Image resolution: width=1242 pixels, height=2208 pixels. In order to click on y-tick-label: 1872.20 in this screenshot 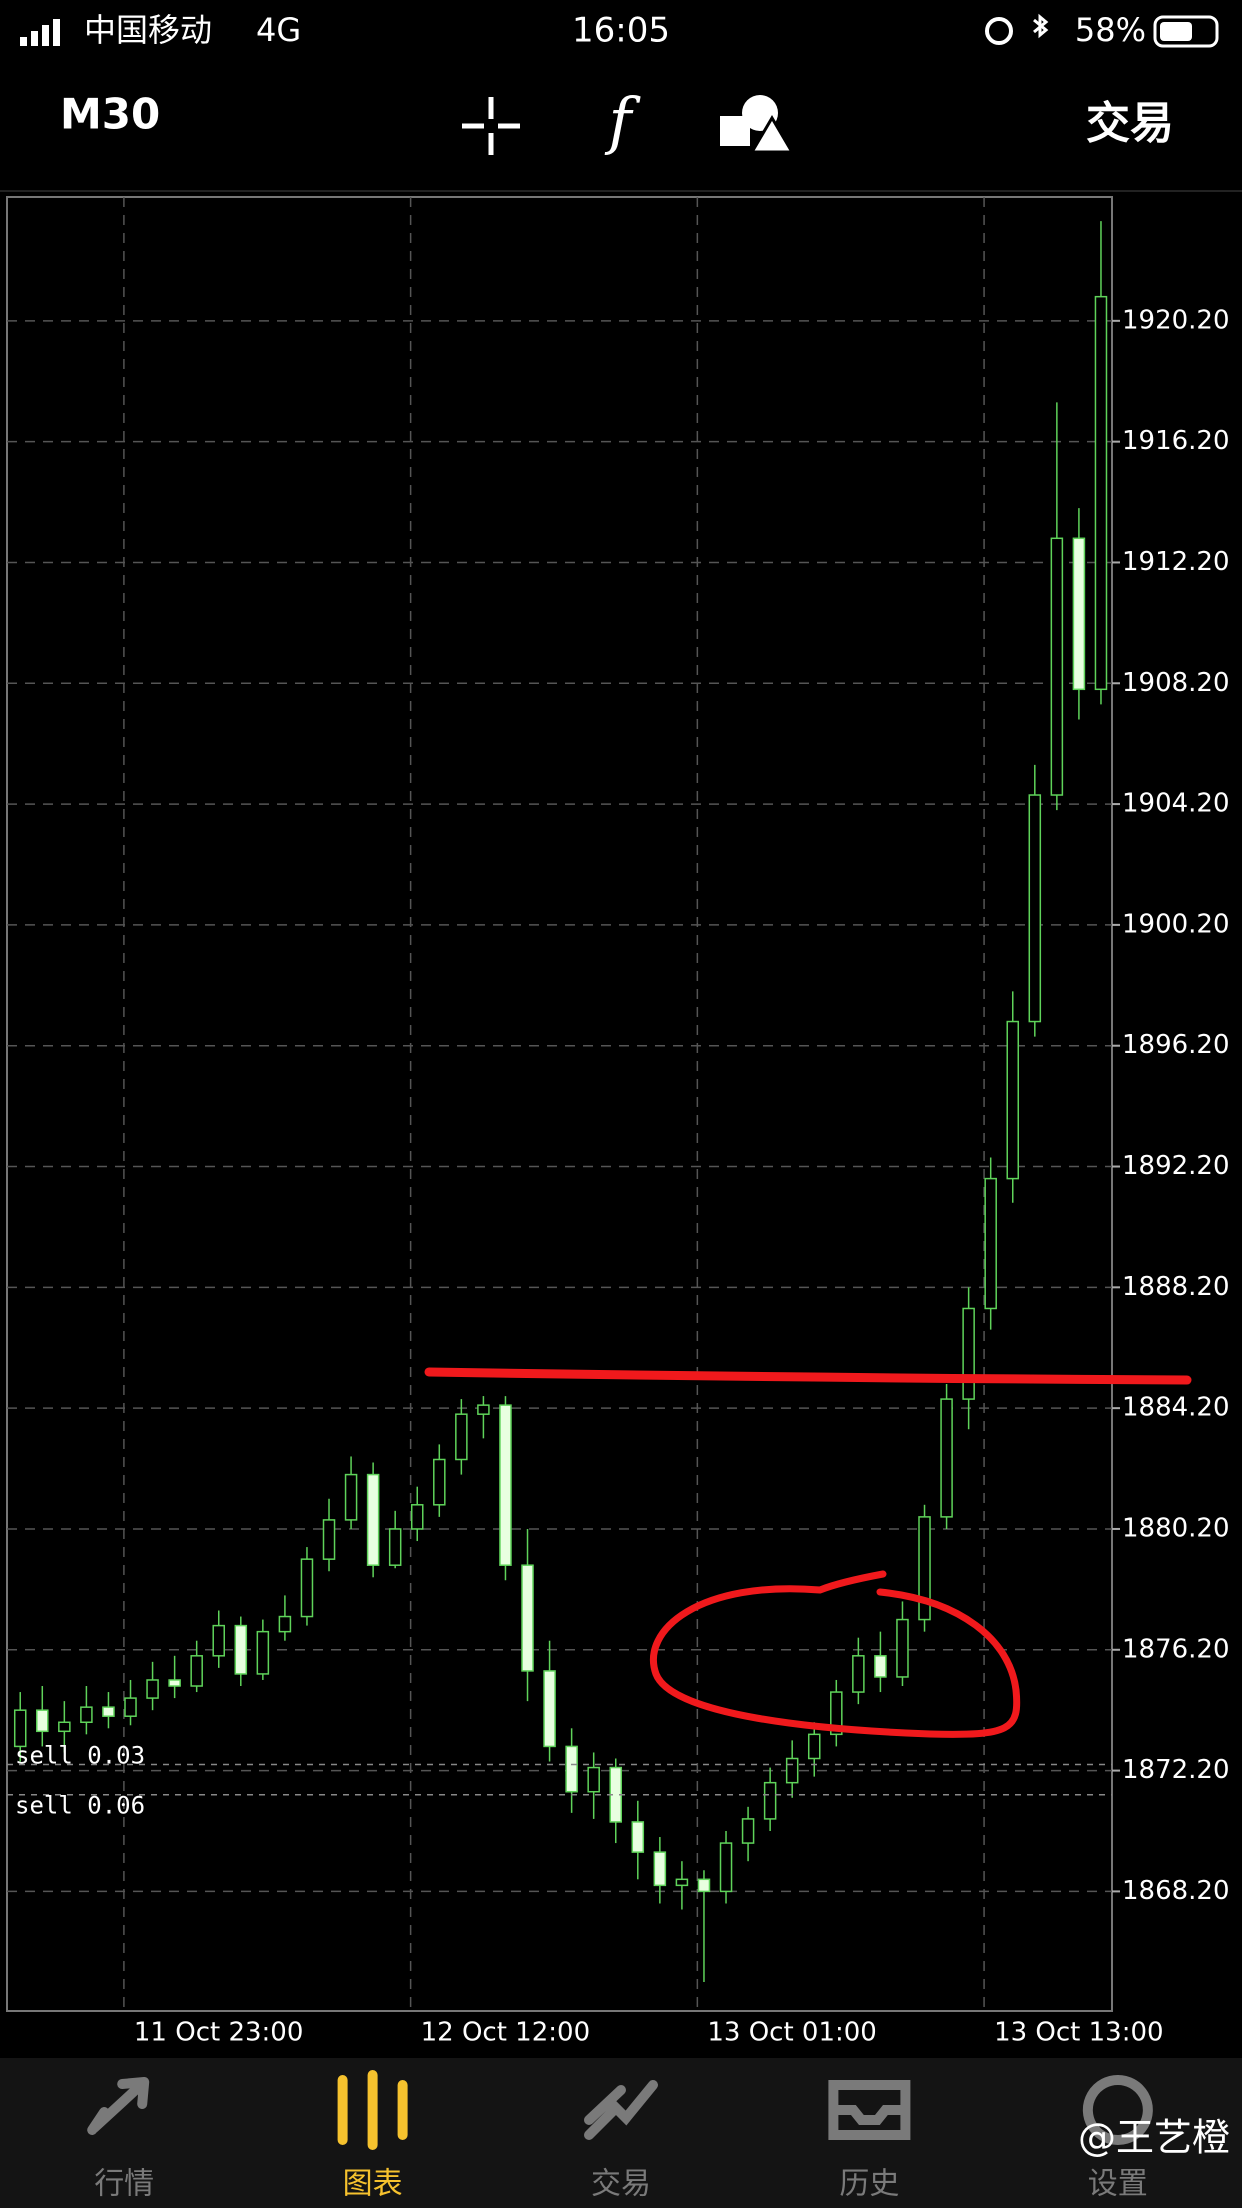, I will do `click(1176, 1770)`.